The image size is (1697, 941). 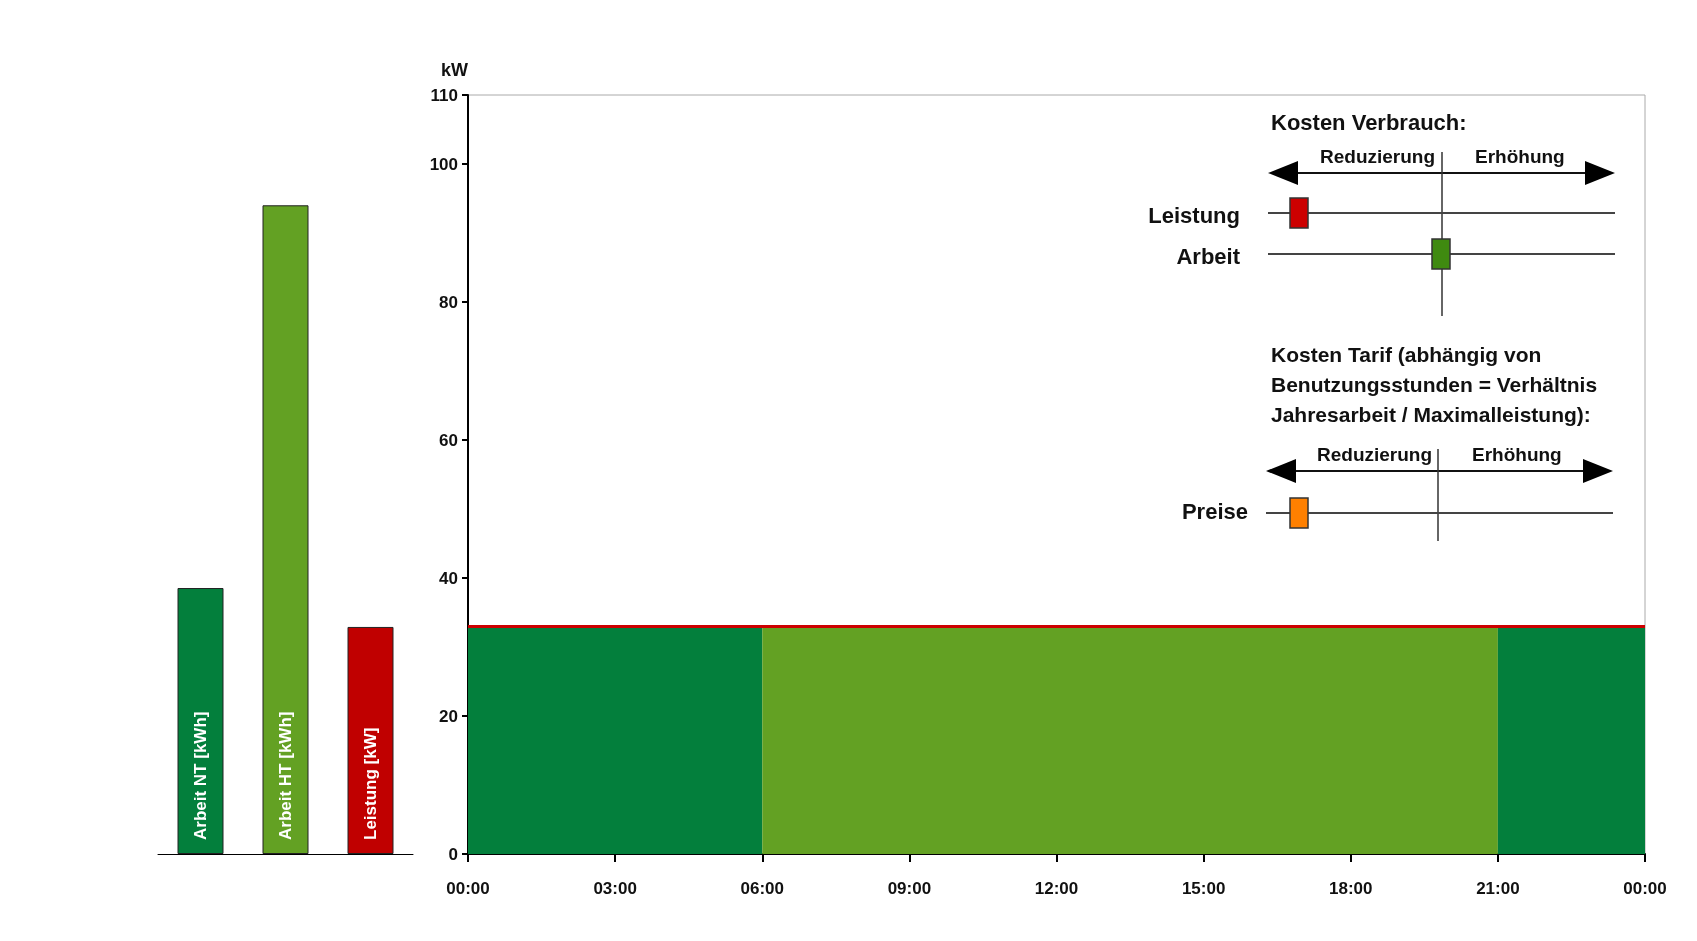 What do you see at coordinates (1435, 385) in the screenshot?
I see `annotation: Kosten Tarif (abhängig von Benutzungsstunden = Verhältnis Jahresarbeit / Maximalleistung):` at bounding box center [1435, 385].